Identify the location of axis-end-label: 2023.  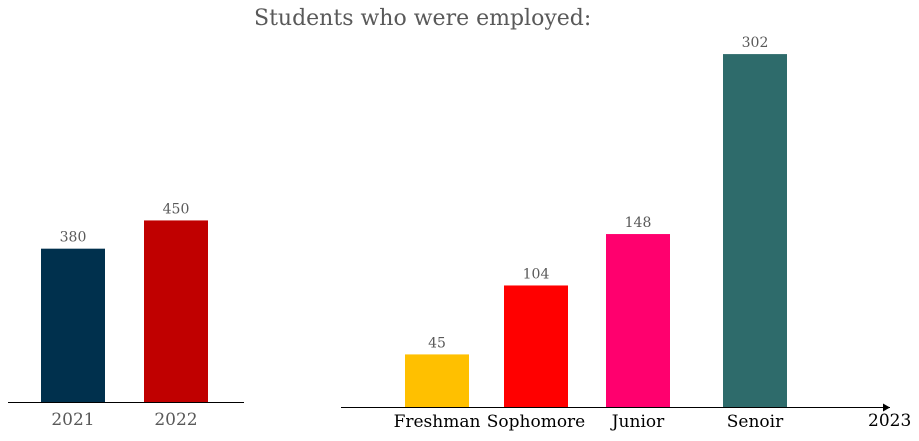
(889, 421).